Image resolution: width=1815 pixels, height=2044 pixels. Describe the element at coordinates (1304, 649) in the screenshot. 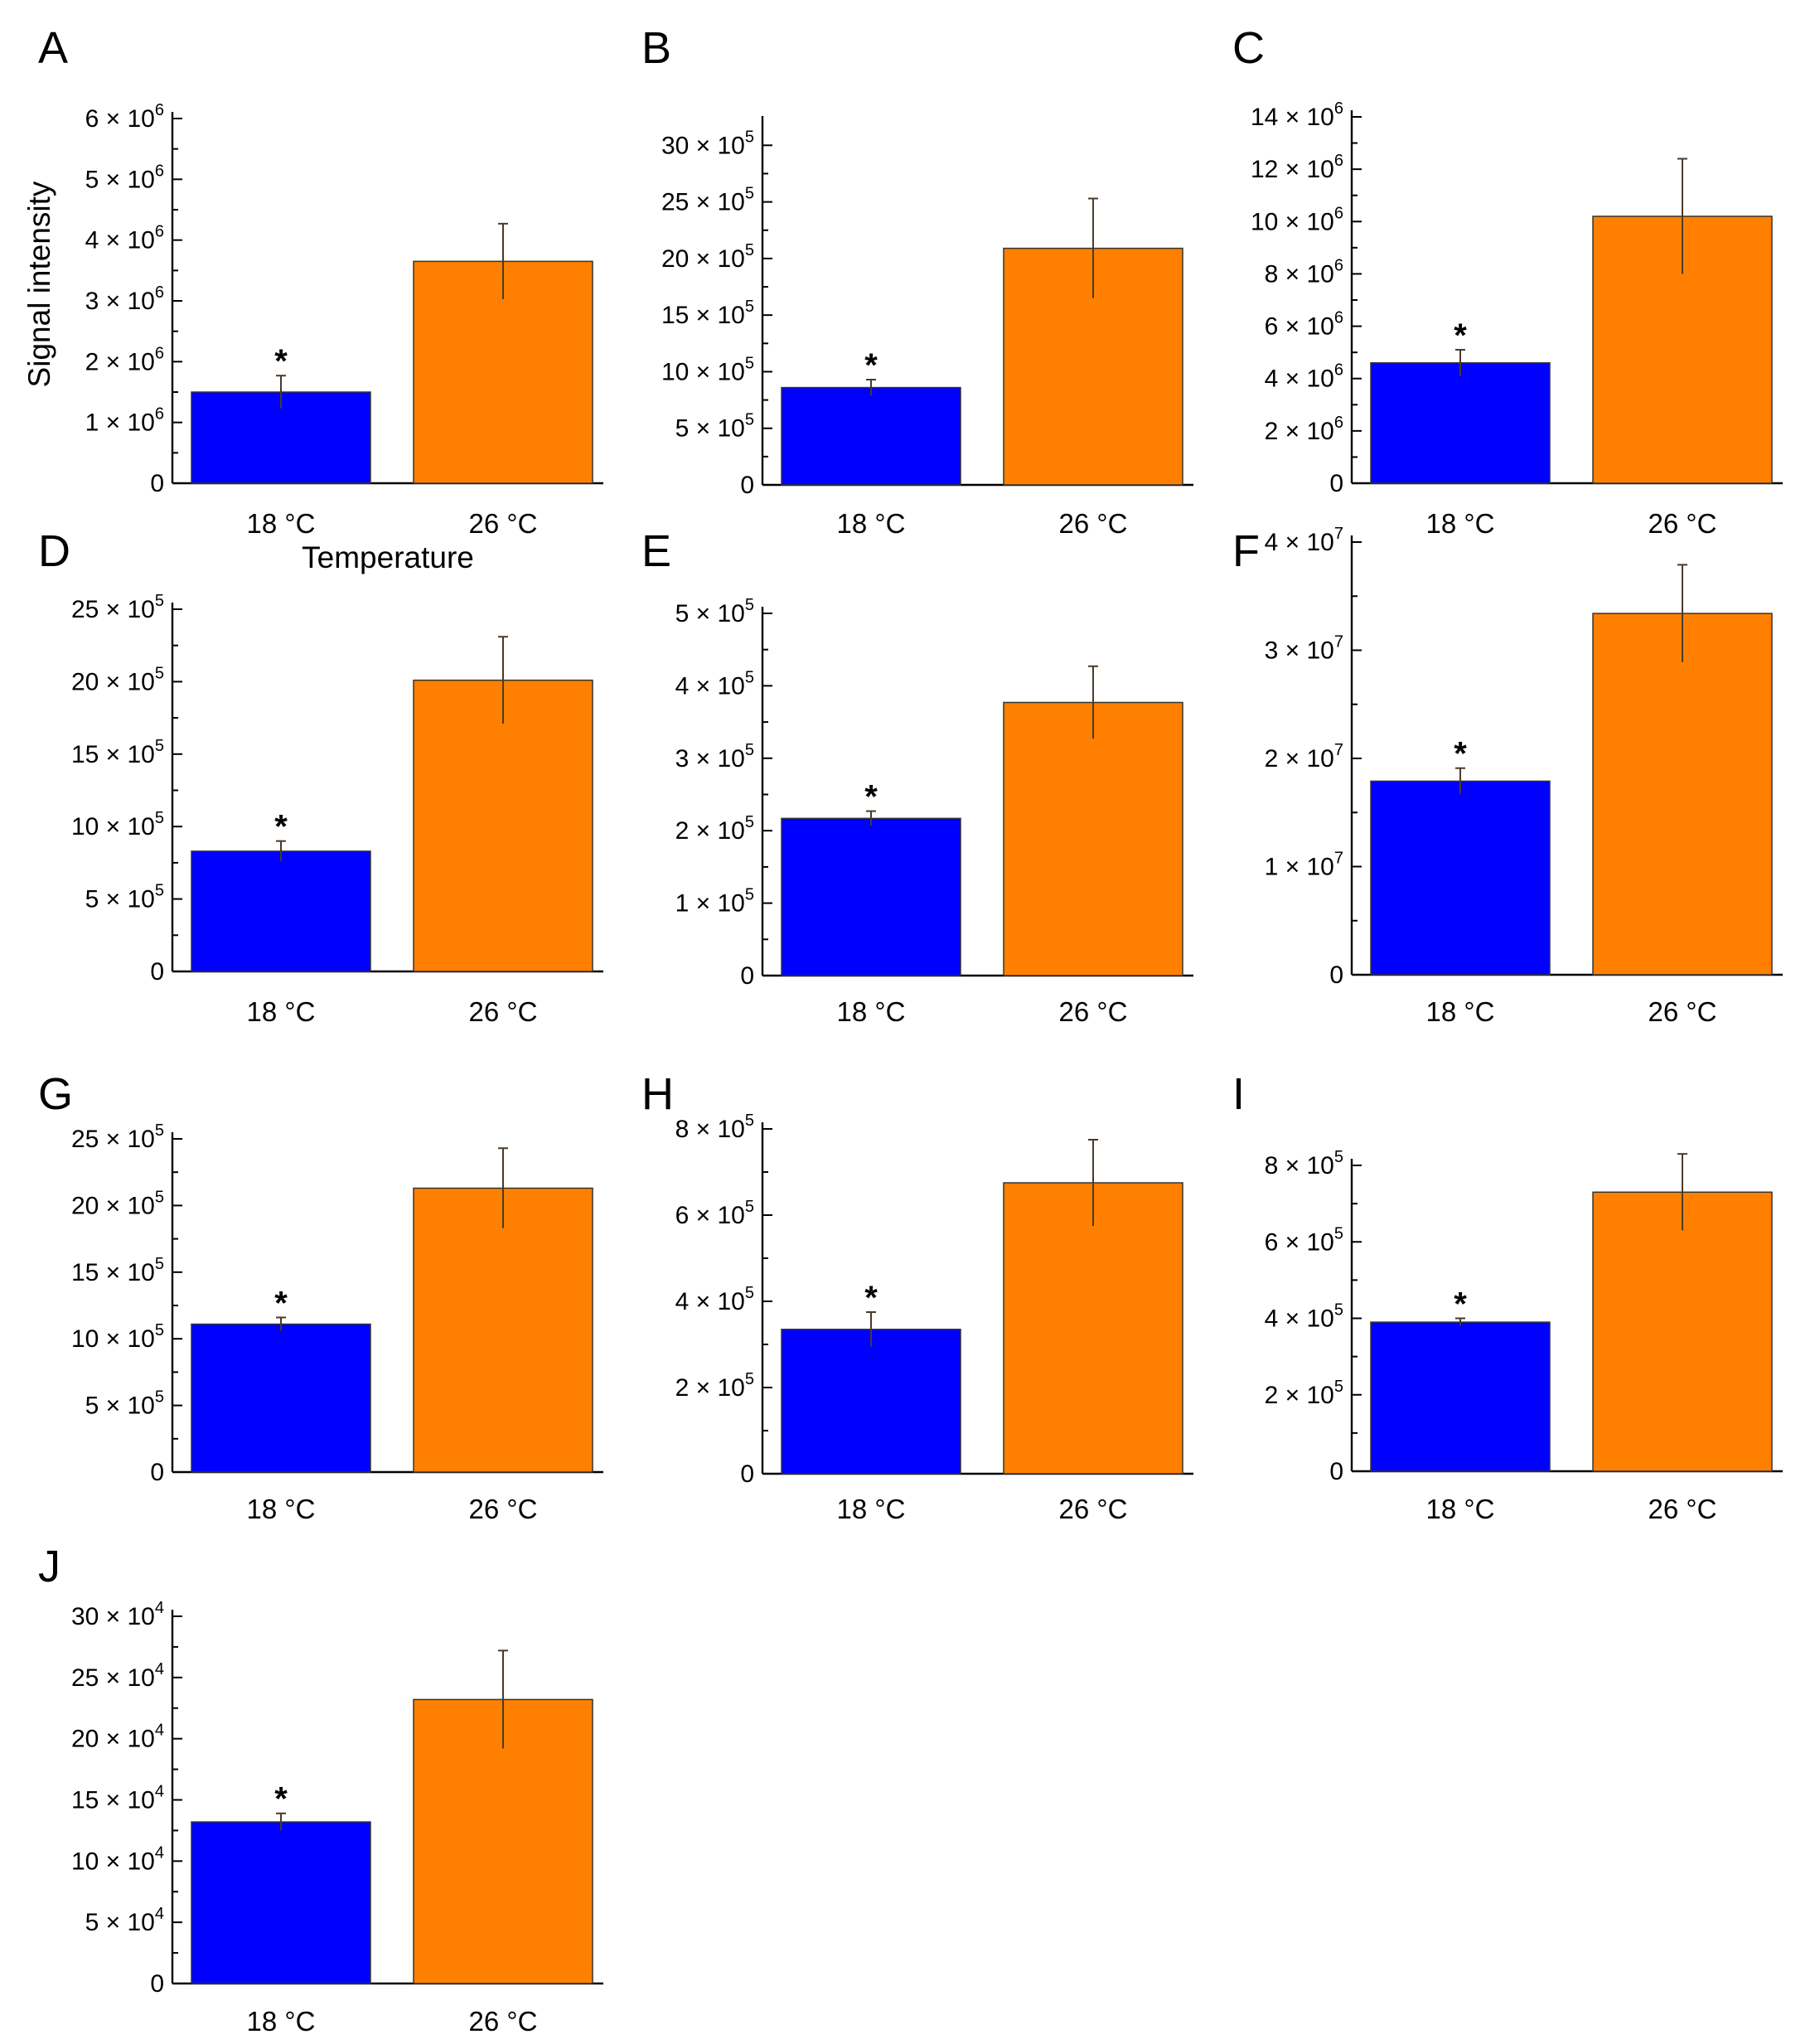

I see `y-tick-label: 3 × 10⁷` at that location.